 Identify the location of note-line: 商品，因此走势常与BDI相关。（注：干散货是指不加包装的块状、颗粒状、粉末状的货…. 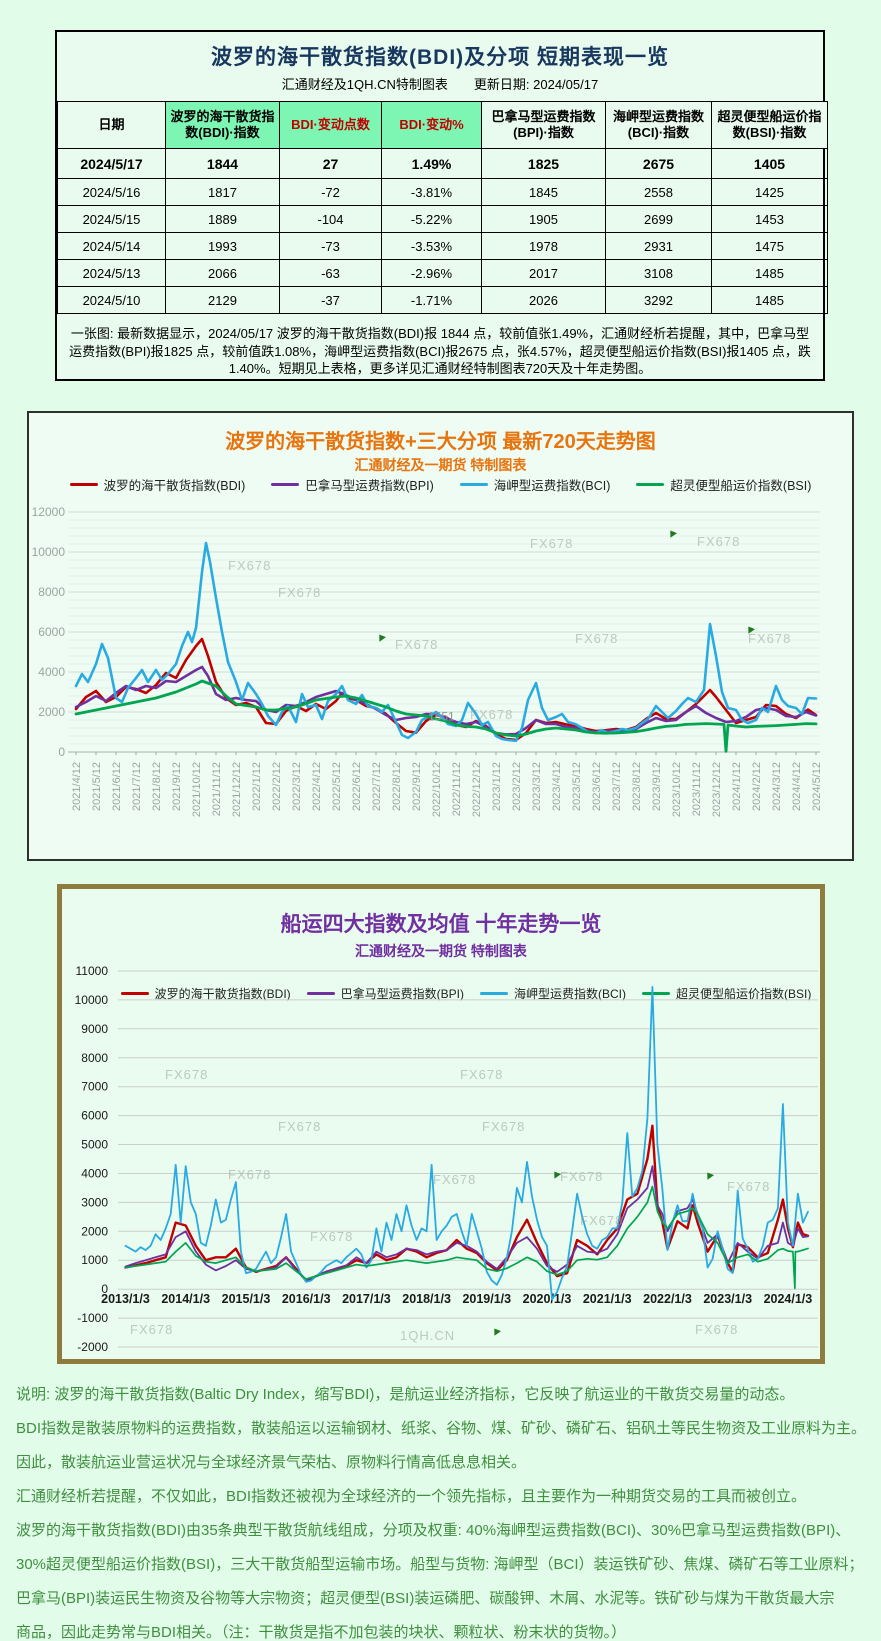
(321, 1632).